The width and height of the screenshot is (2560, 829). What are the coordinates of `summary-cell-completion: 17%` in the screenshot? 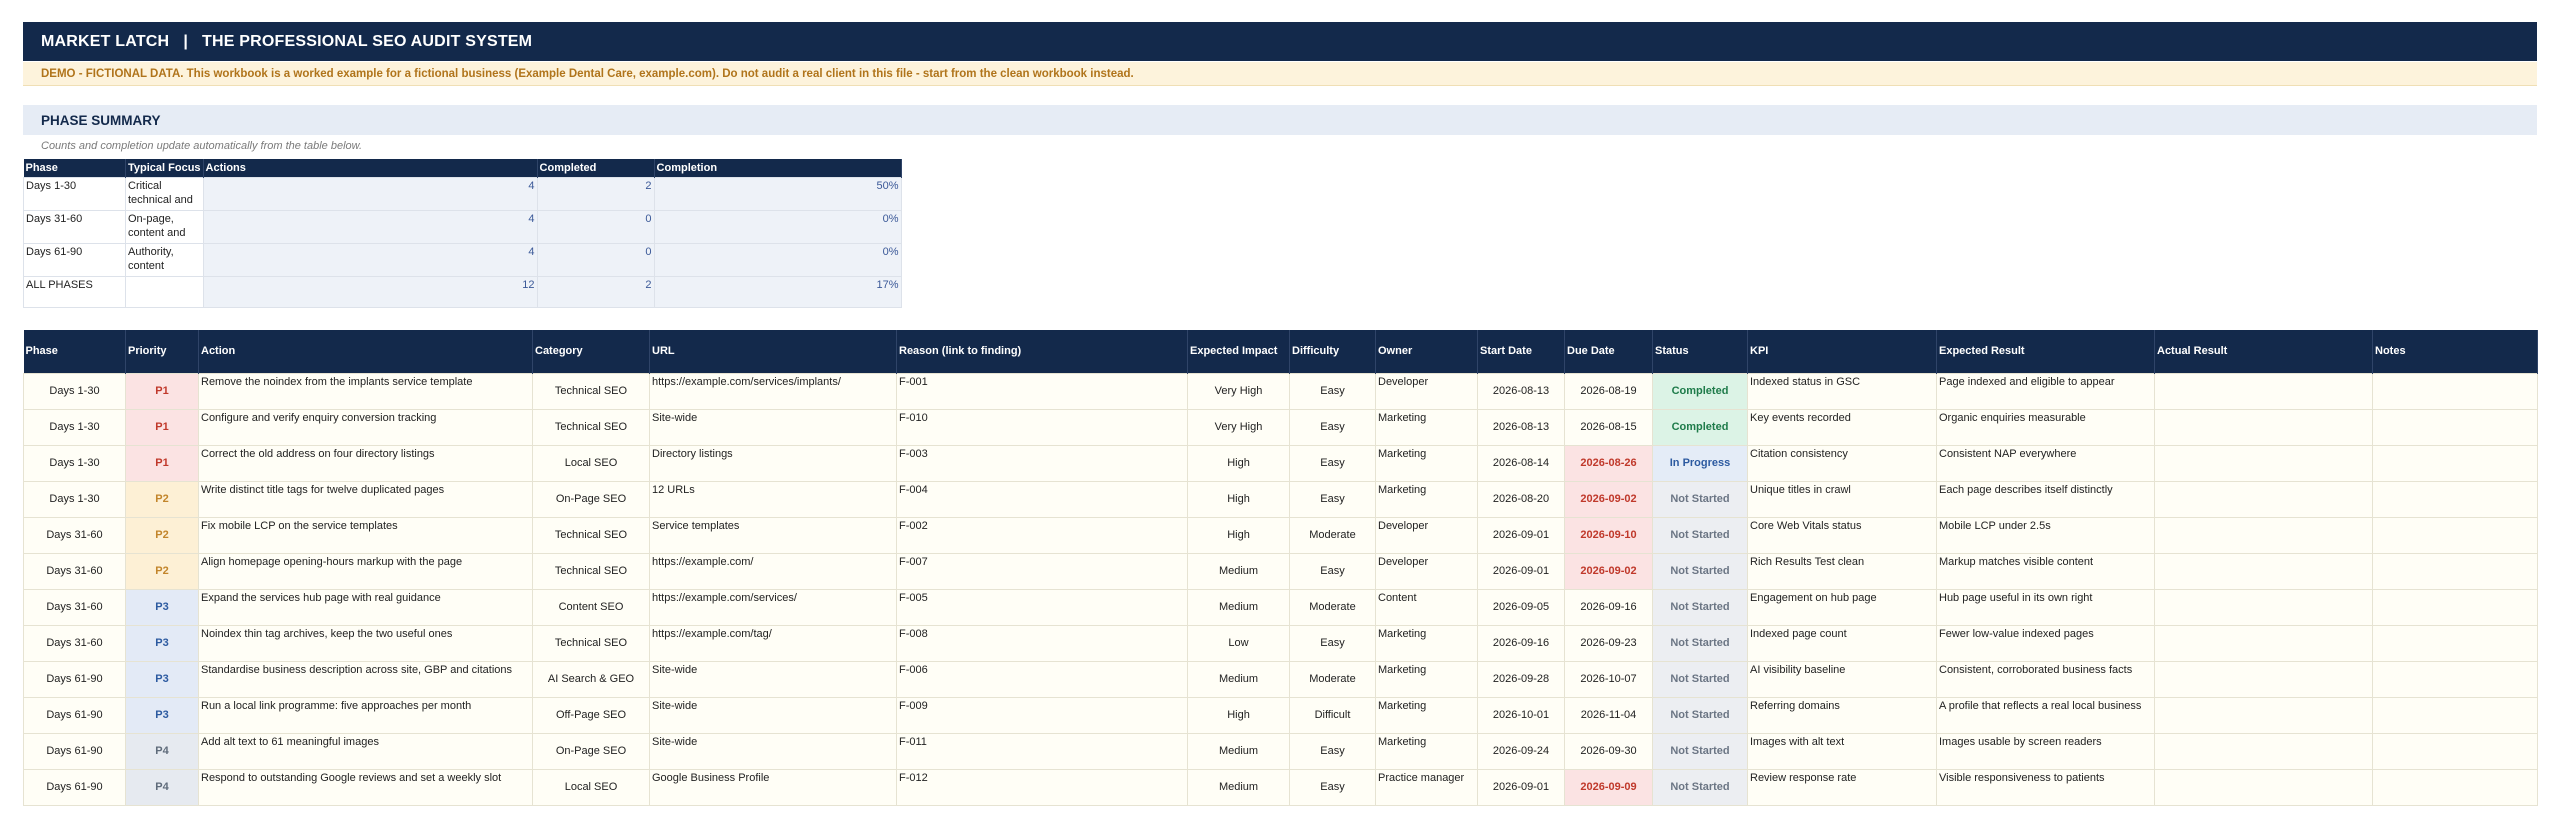 It's located at (777, 291).